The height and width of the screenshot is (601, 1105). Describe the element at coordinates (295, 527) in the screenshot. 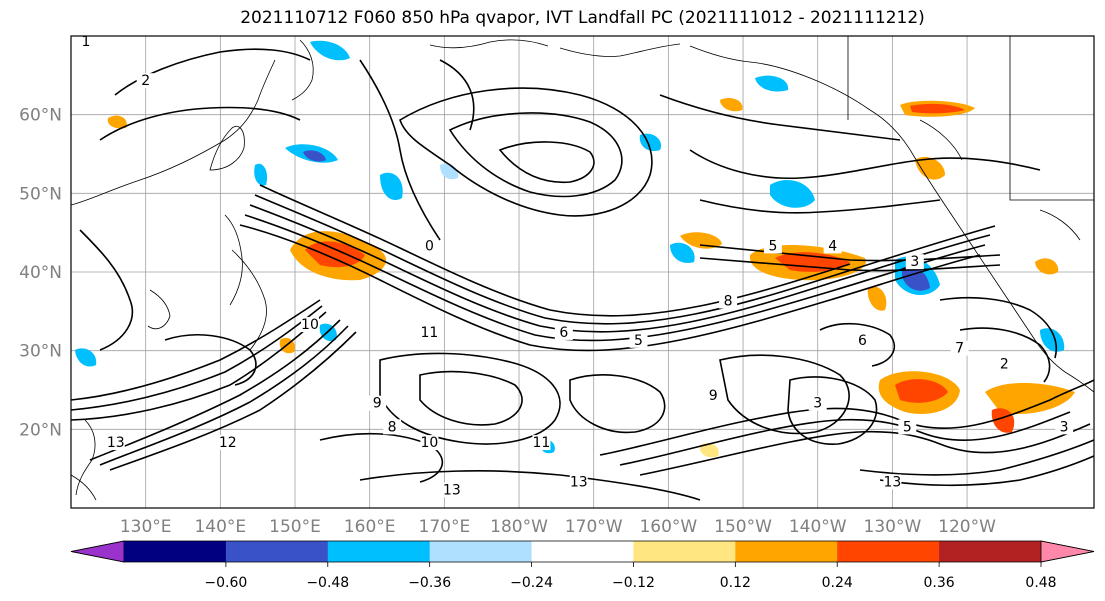

I see `lon-label-2: 150°E` at that location.